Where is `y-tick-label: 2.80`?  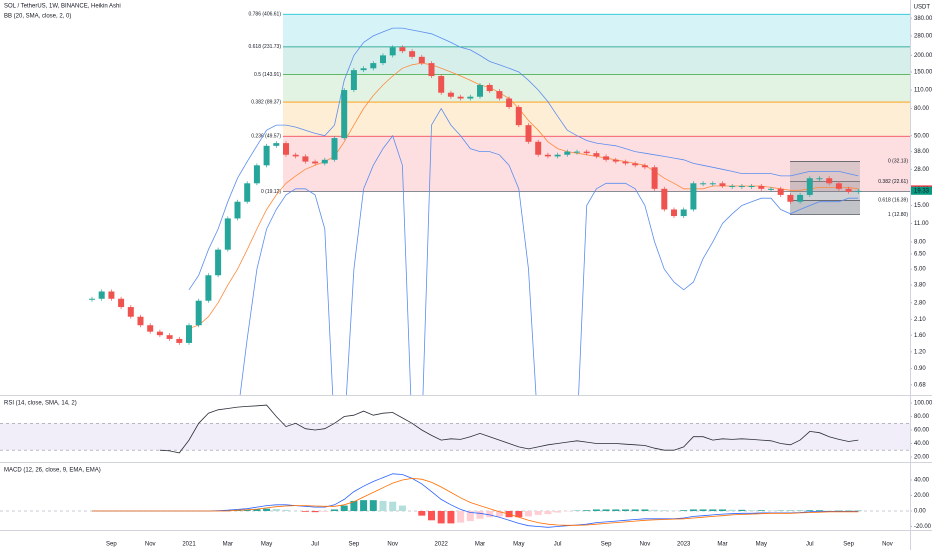
y-tick-label: 2.80 is located at coordinates (920, 303).